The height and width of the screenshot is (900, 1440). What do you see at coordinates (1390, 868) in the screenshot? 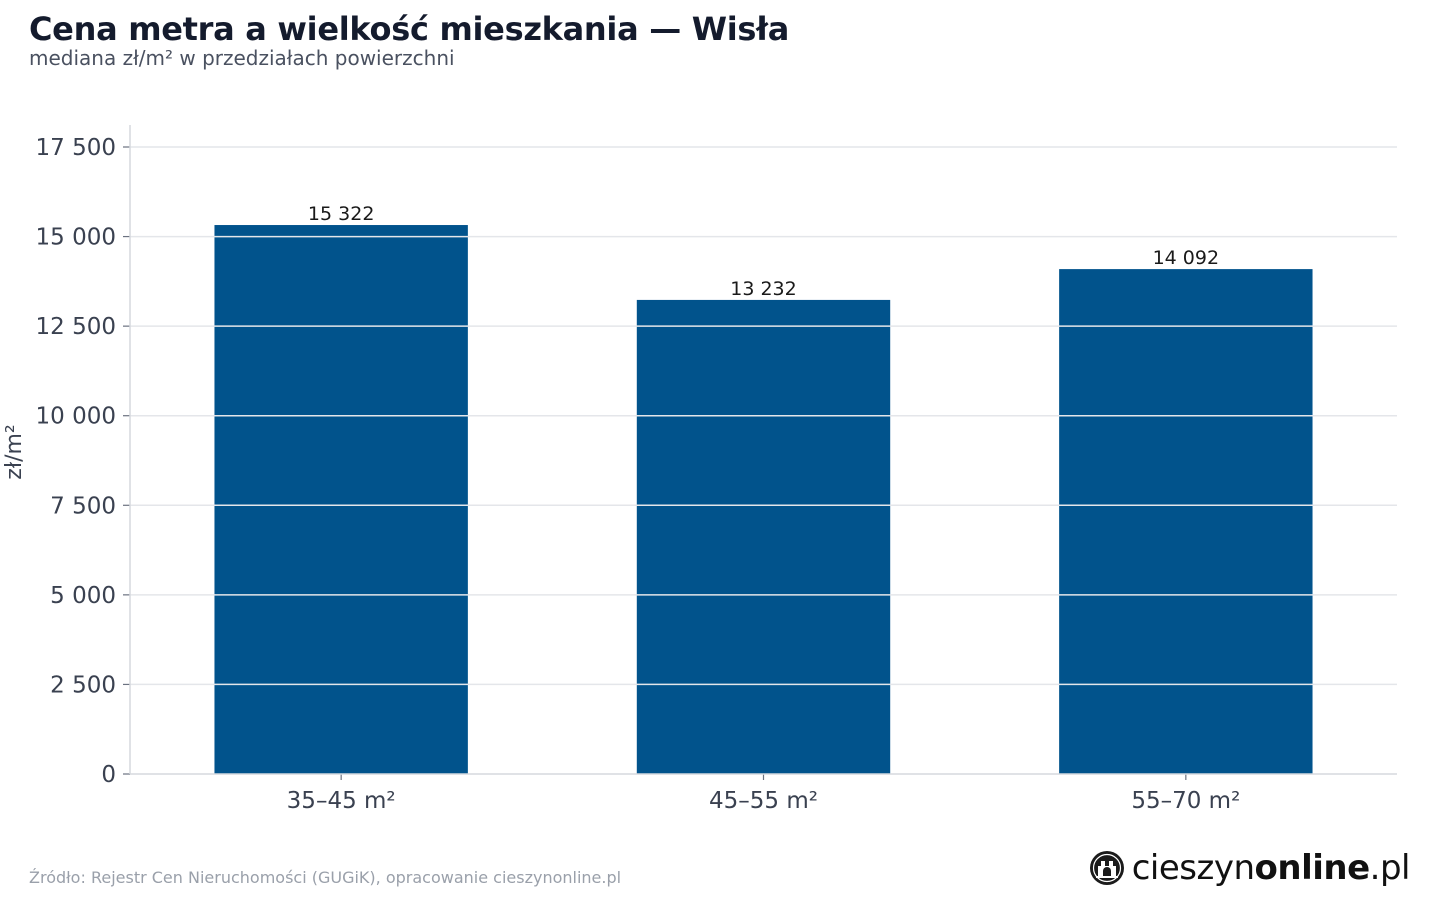
I see `logo-text-suffix: .pl` at bounding box center [1390, 868].